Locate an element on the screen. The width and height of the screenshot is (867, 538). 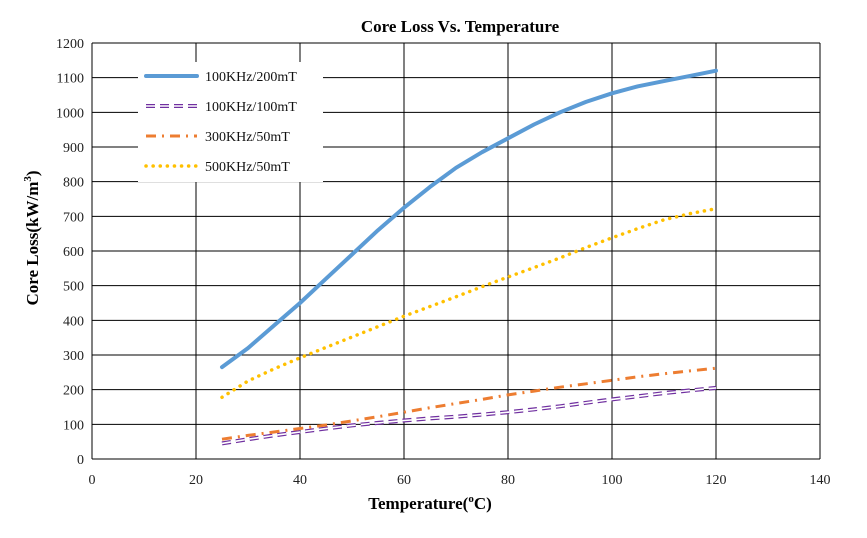
y-axis-title: Core Loss(kW/m3) is located at coordinates (32, 237).